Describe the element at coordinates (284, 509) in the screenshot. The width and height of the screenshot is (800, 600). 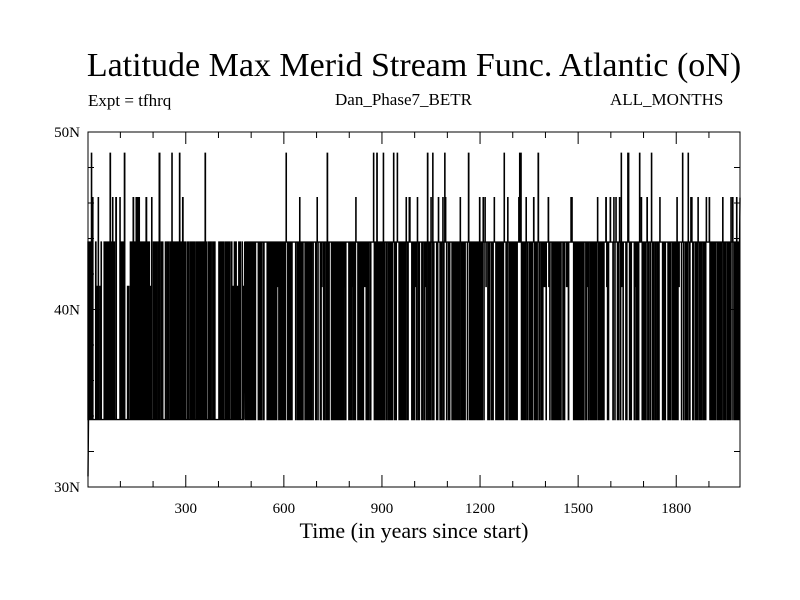
I see `x-tick-label: 600` at that location.